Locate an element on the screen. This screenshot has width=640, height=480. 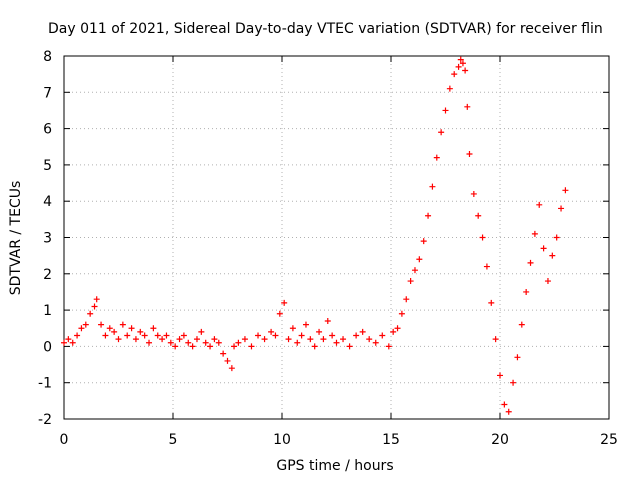
x-tick-label: 15 is located at coordinates (391, 440).